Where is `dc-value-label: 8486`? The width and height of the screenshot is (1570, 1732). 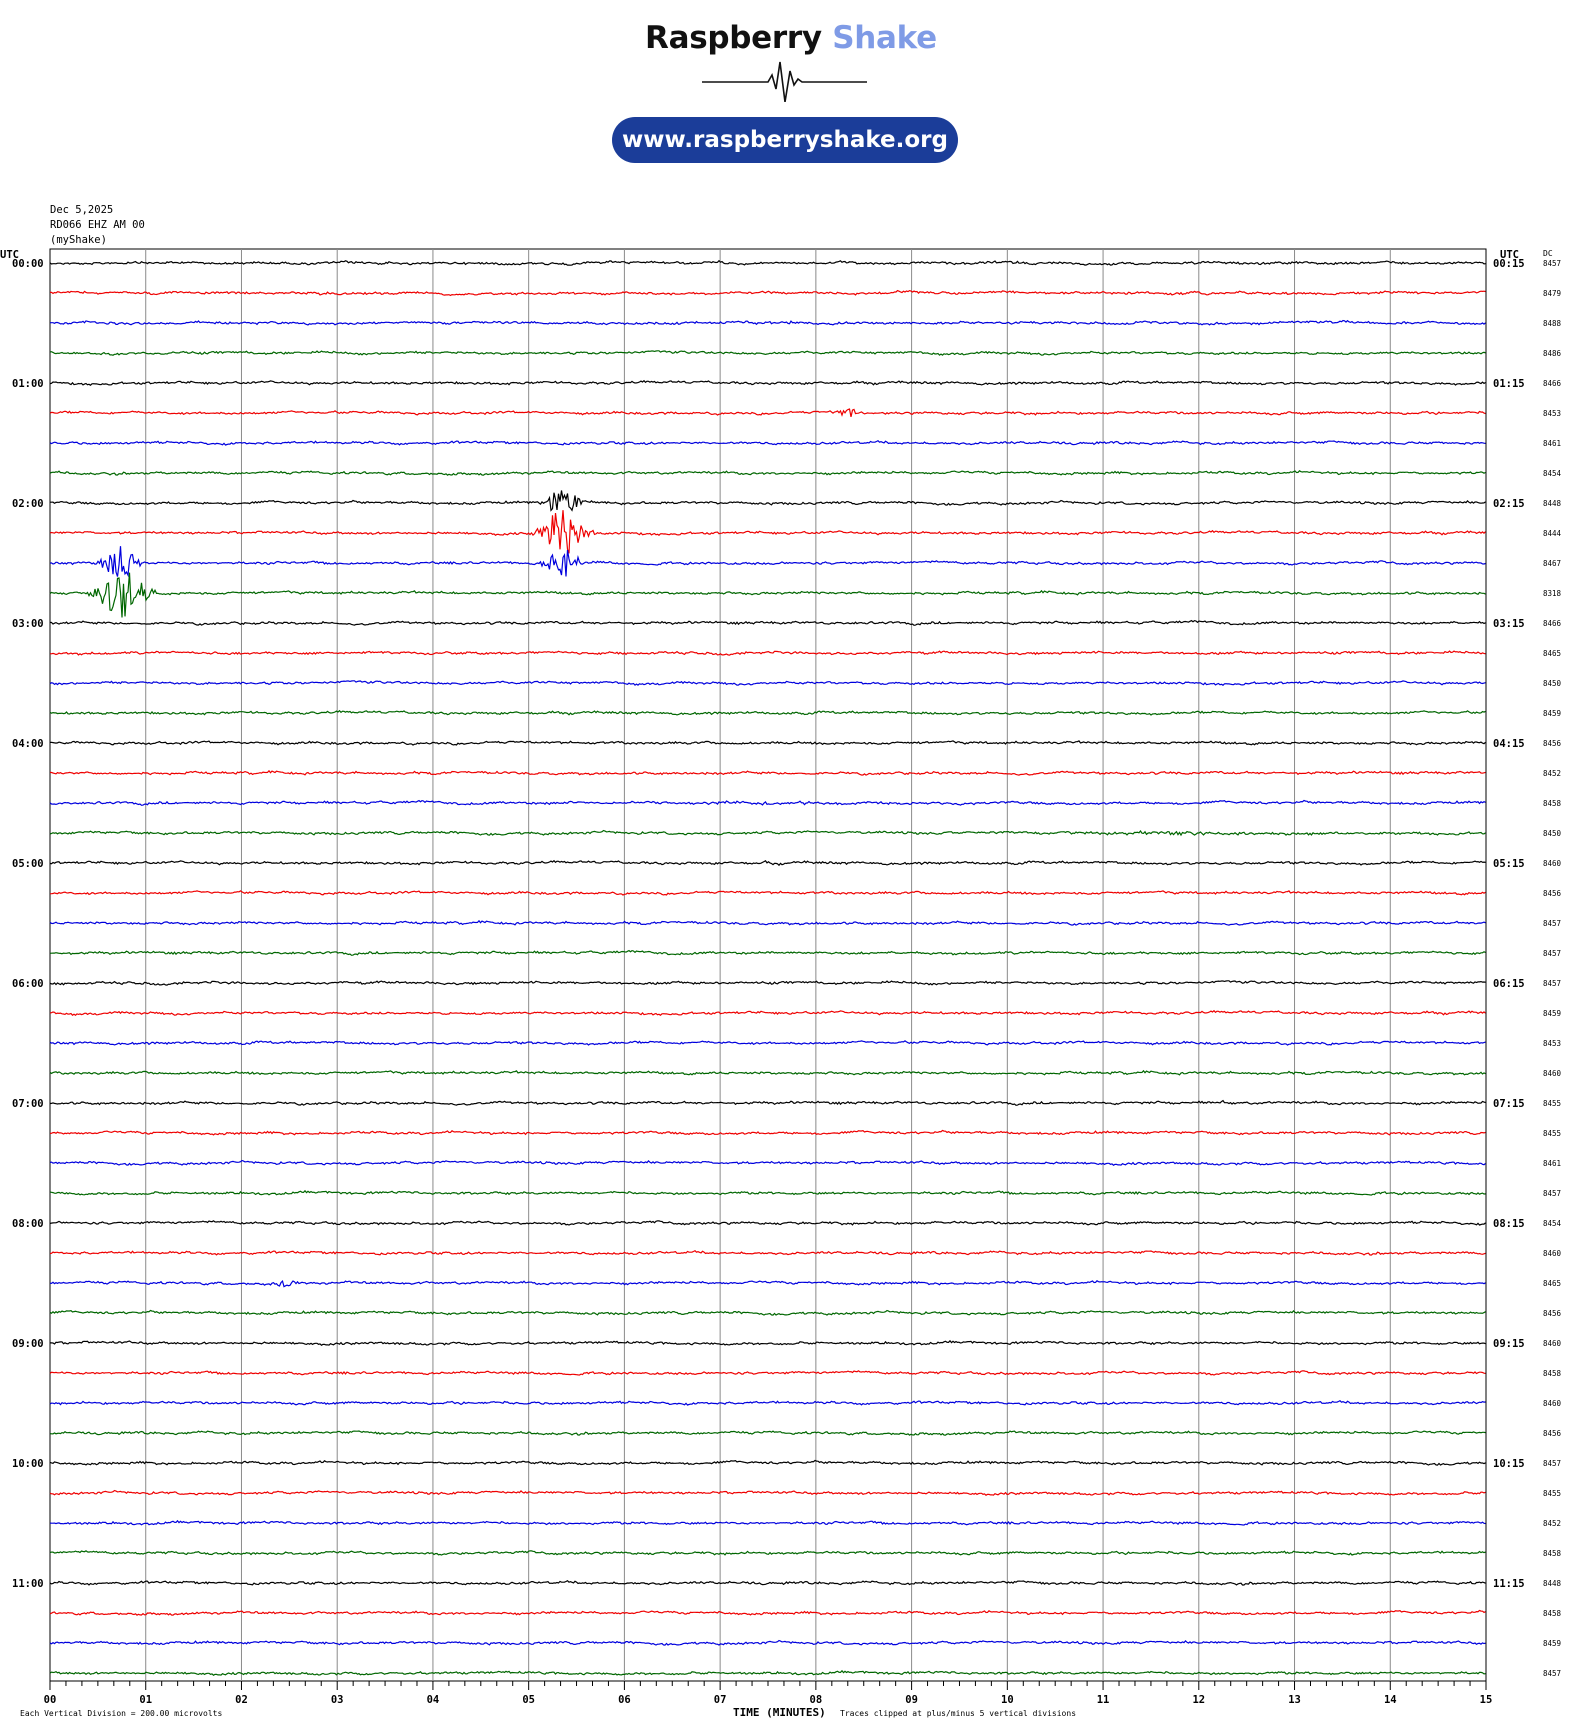 dc-value-label: 8486 is located at coordinates (1552, 353).